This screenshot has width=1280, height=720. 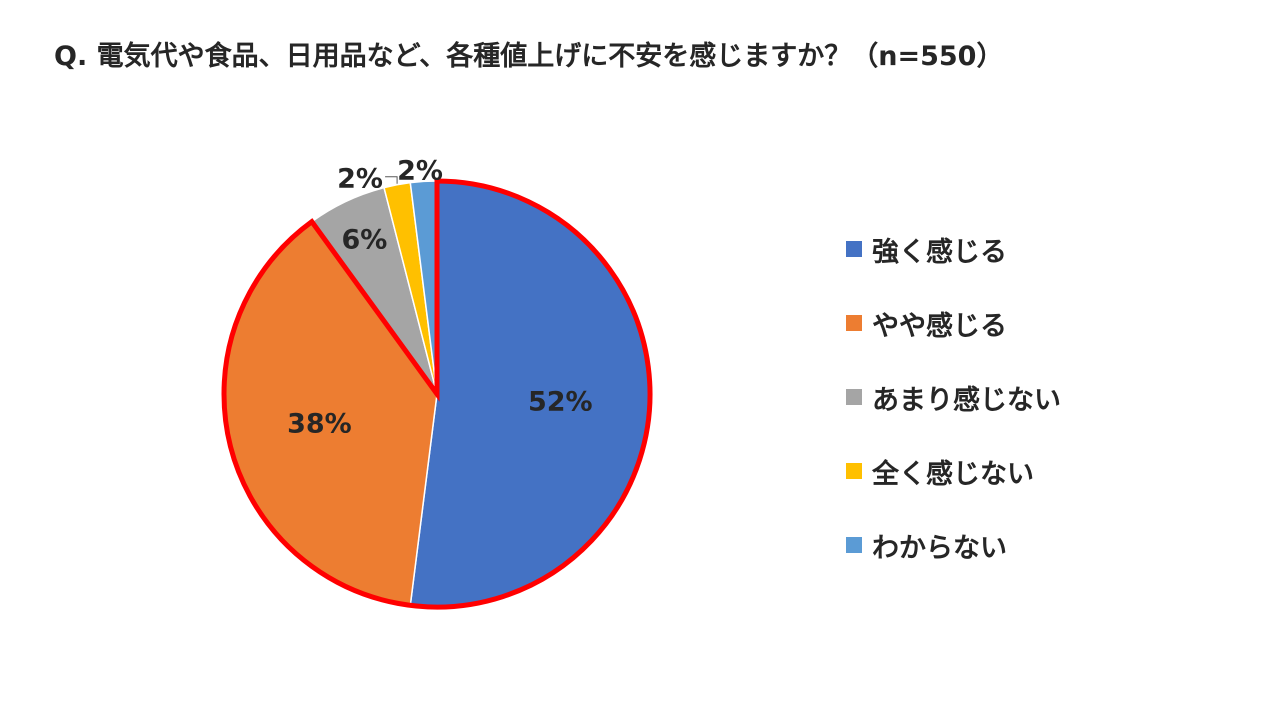 What do you see at coordinates (939, 326) in the screenshot?
I see `legend-label: やや感じる` at bounding box center [939, 326].